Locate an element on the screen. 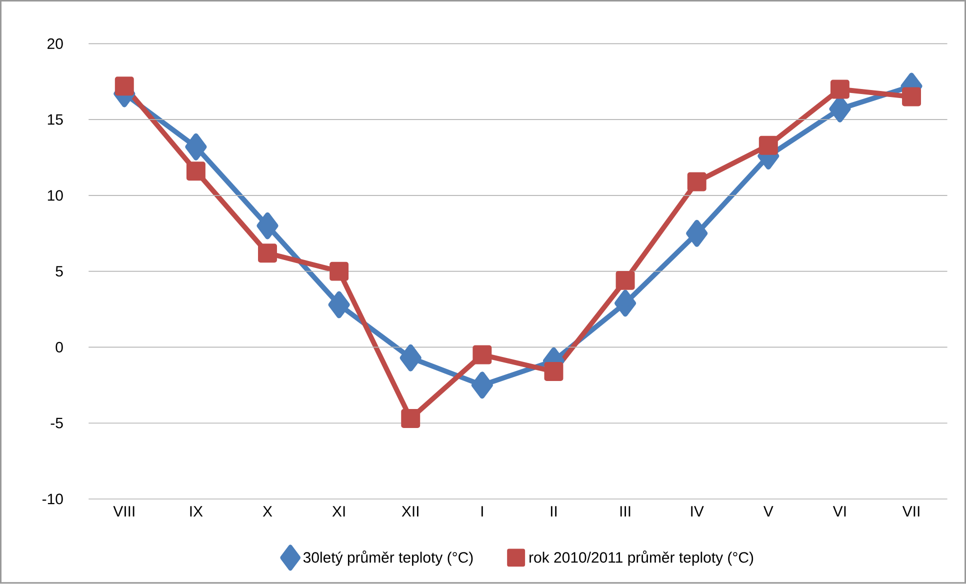 Image resolution: width=966 pixels, height=584 pixels. x-tick-label: XI is located at coordinates (338, 511).